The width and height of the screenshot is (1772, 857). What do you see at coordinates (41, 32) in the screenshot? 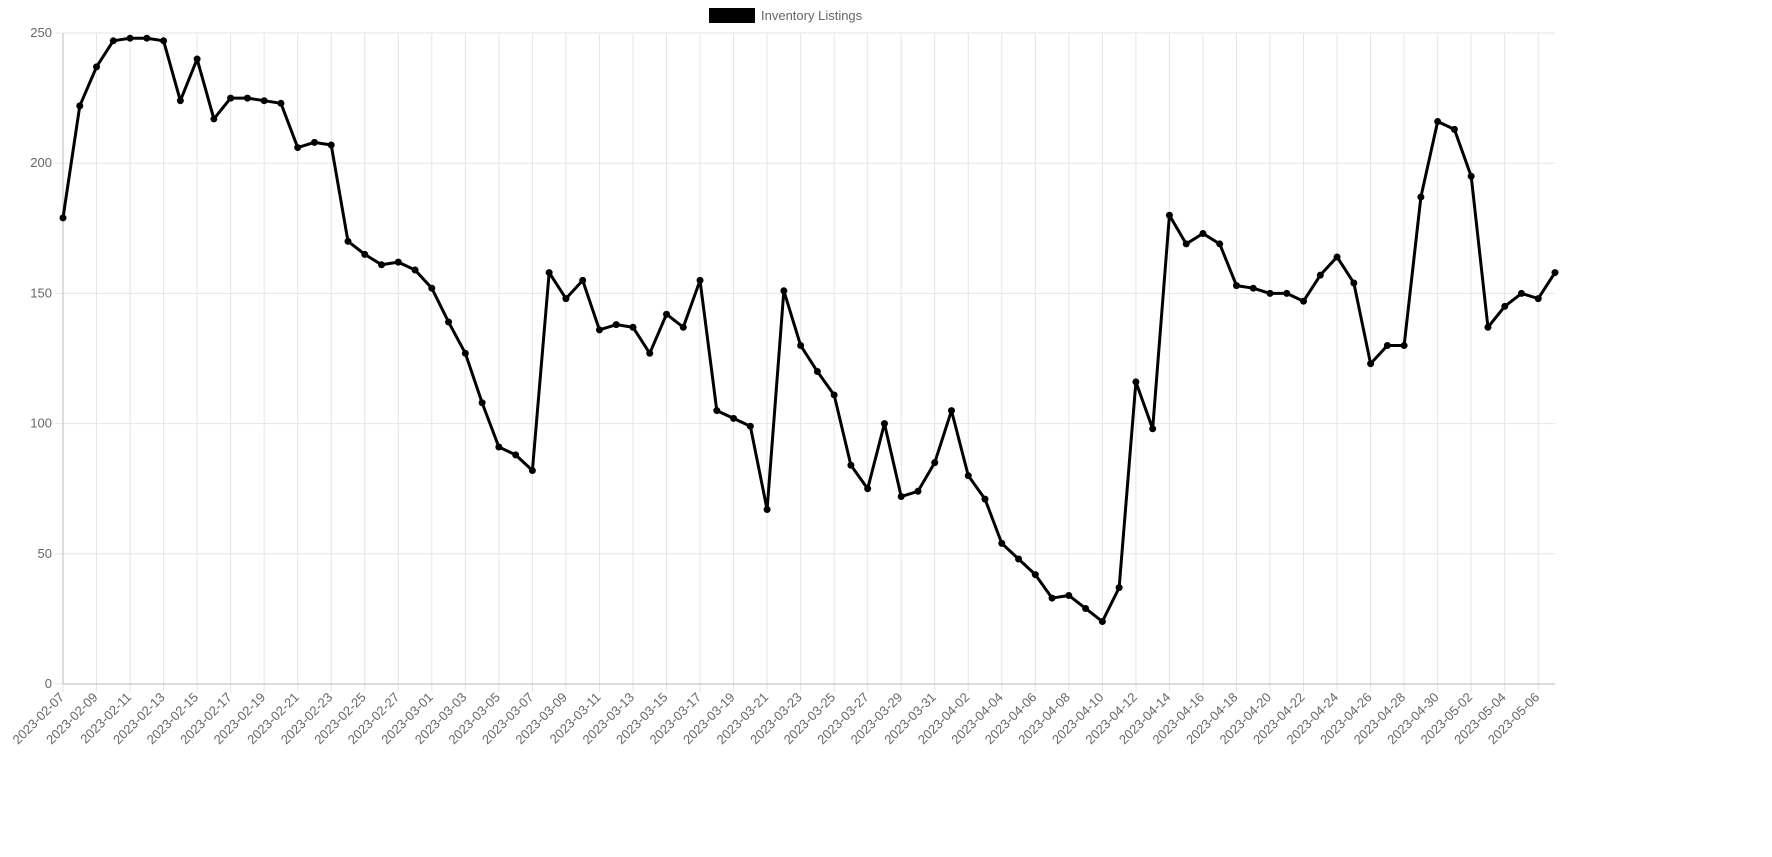
I see `y-tick-label: 250` at bounding box center [41, 32].